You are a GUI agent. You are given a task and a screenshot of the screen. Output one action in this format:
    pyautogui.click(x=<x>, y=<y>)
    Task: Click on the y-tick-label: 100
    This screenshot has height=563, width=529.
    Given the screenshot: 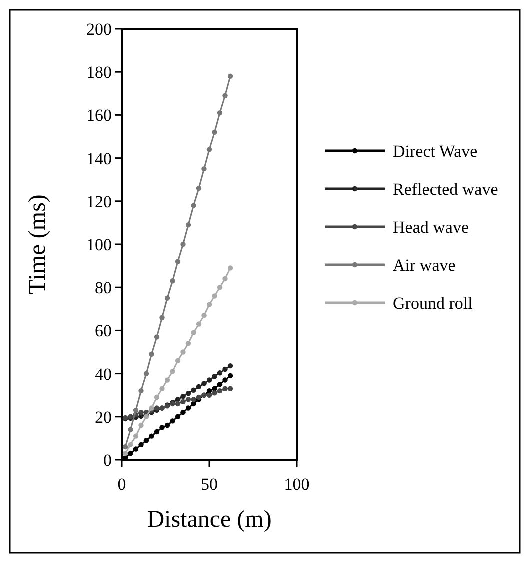 What is the action you would take?
    pyautogui.click(x=99, y=244)
    